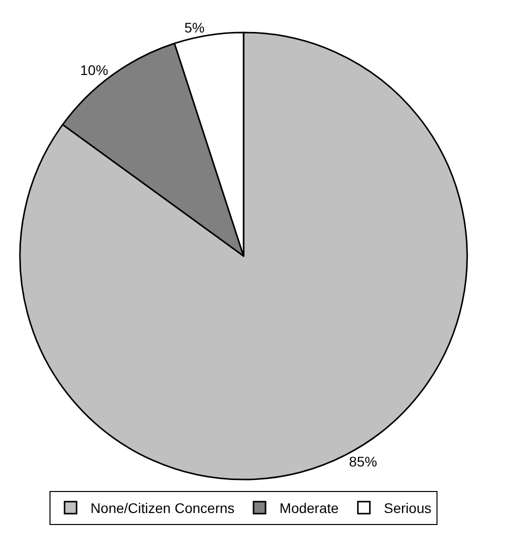 The image size is (526, 552). I want to click on legend-label: None/Citizen Concerns, so click(162, 508).